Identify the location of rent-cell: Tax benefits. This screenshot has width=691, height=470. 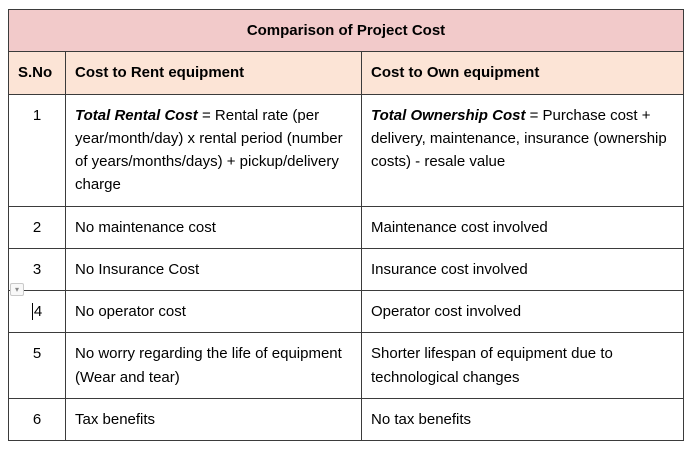
(213, 419).